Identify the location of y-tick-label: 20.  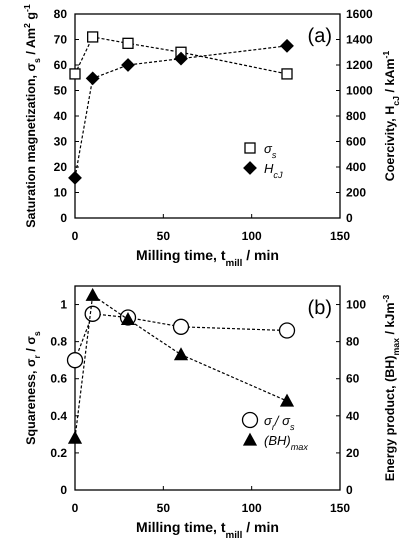
(61, 167).